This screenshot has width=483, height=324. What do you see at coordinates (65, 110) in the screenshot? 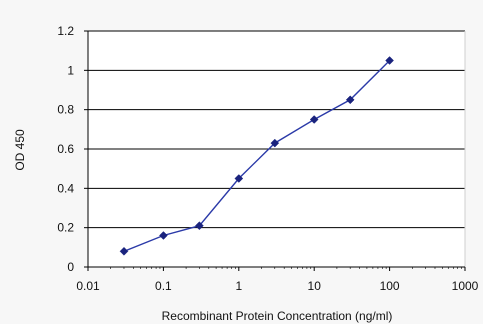
I see `y-tick-label: 0.8` at bounding box center [65, 110].